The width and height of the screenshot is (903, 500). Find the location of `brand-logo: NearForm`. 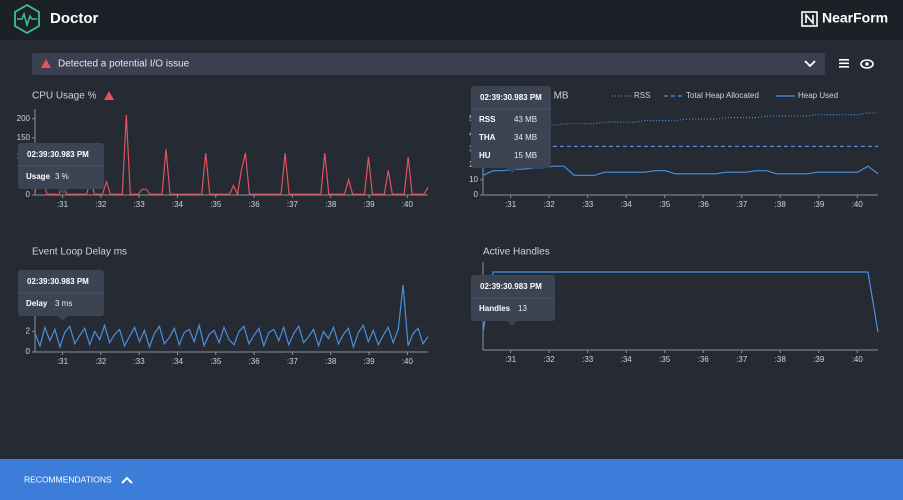

brand-logo: NearForm is located at coordinates (844, 18).